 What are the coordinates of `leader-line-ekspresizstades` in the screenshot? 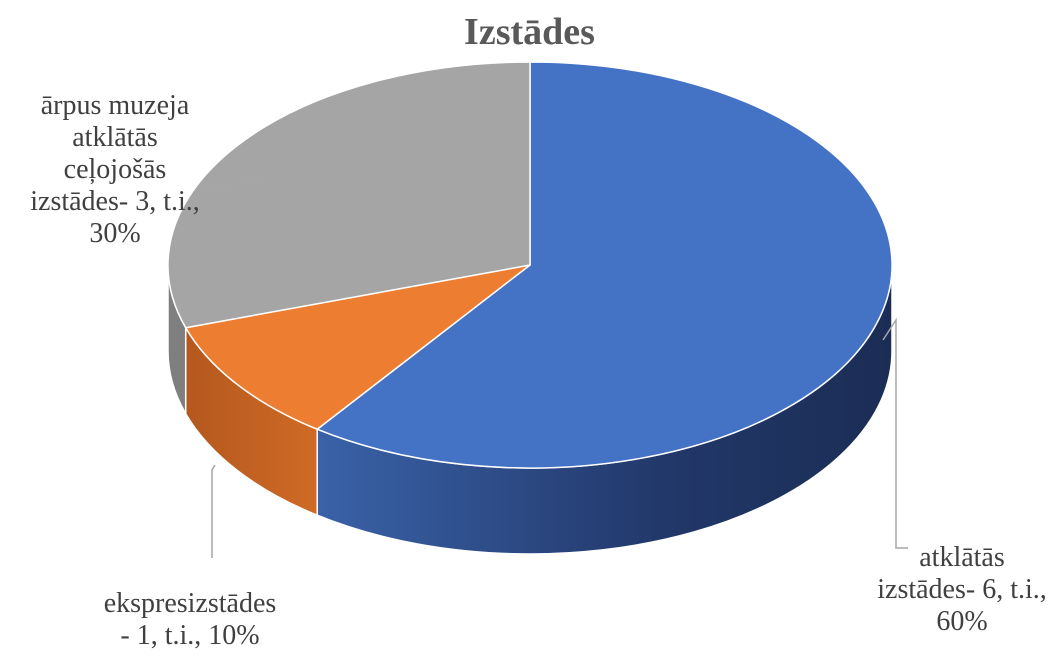 It's located at (213, 511).